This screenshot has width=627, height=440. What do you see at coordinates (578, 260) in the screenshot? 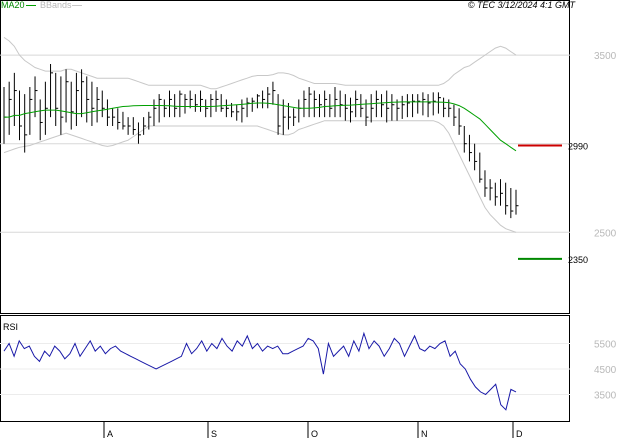
I see `level-label: 2350` at bounding box center [578, 260].